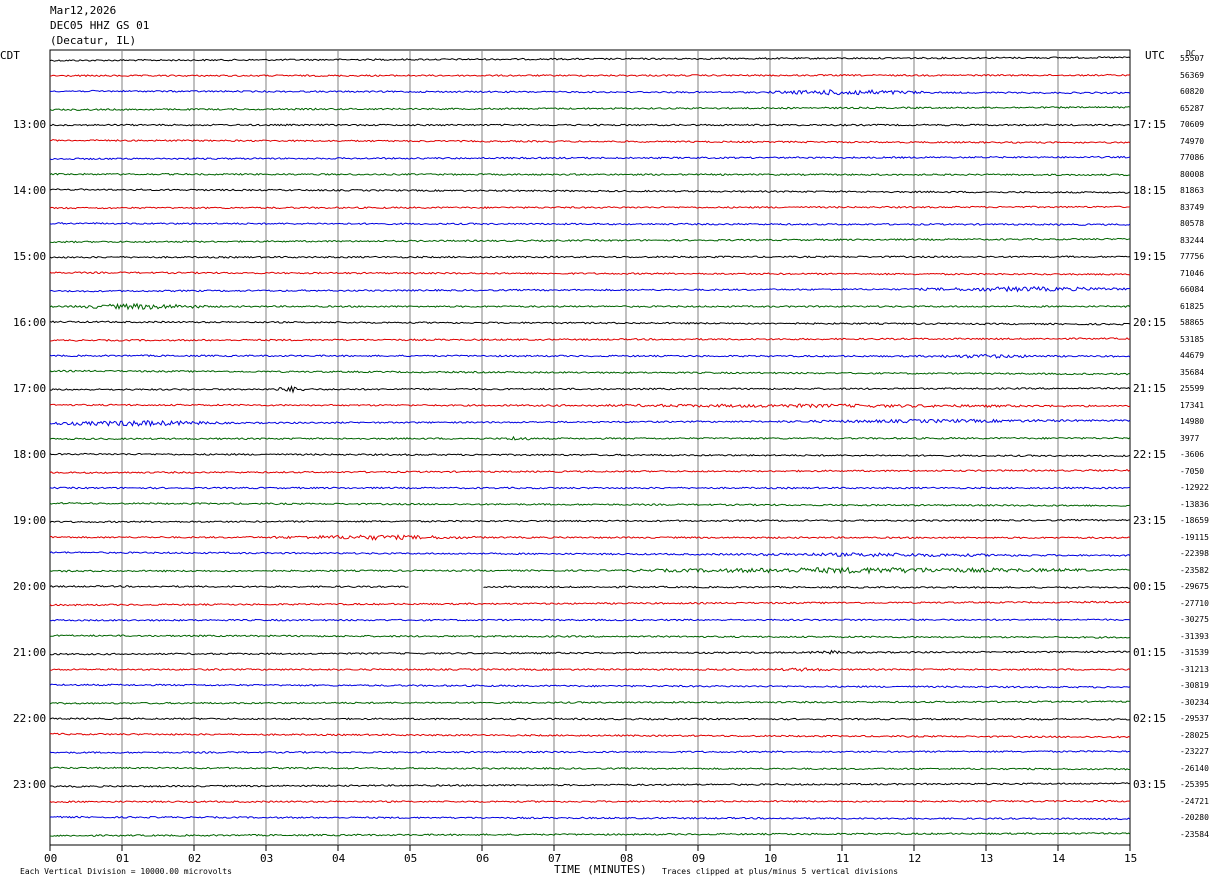  I want to click on utc-hour-label: 02:15, so click(1150, 718).